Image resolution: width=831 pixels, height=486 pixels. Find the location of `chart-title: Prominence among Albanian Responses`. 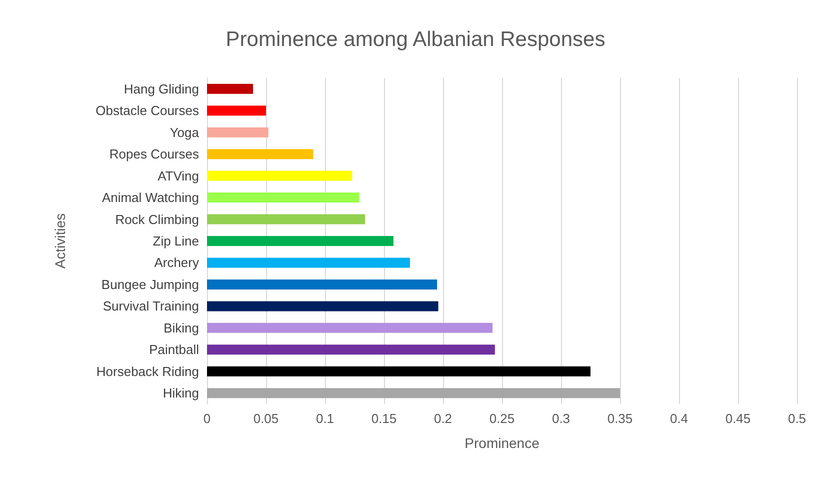

chart-title: Prominence among Albanian Responses is located at coordinates (416, 39).